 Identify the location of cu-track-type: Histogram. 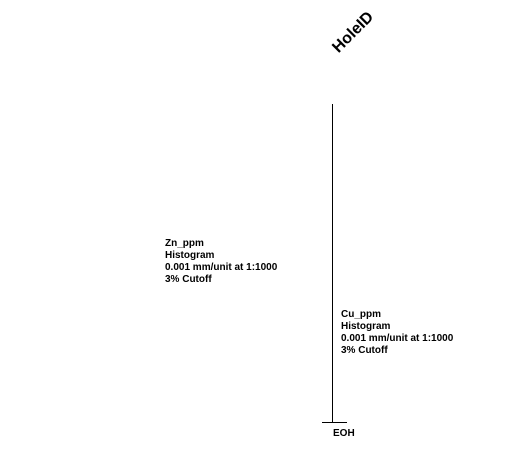
(366, 326).